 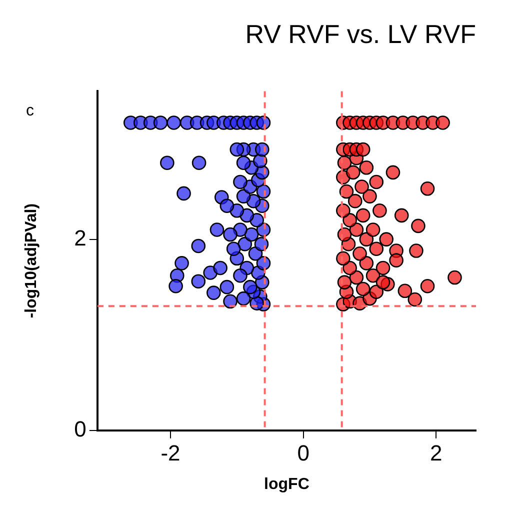 What do you see at coordinates (170, 453) in the screenshot?
I see `x-tick-label: -2` at bounding box center [170, 453].